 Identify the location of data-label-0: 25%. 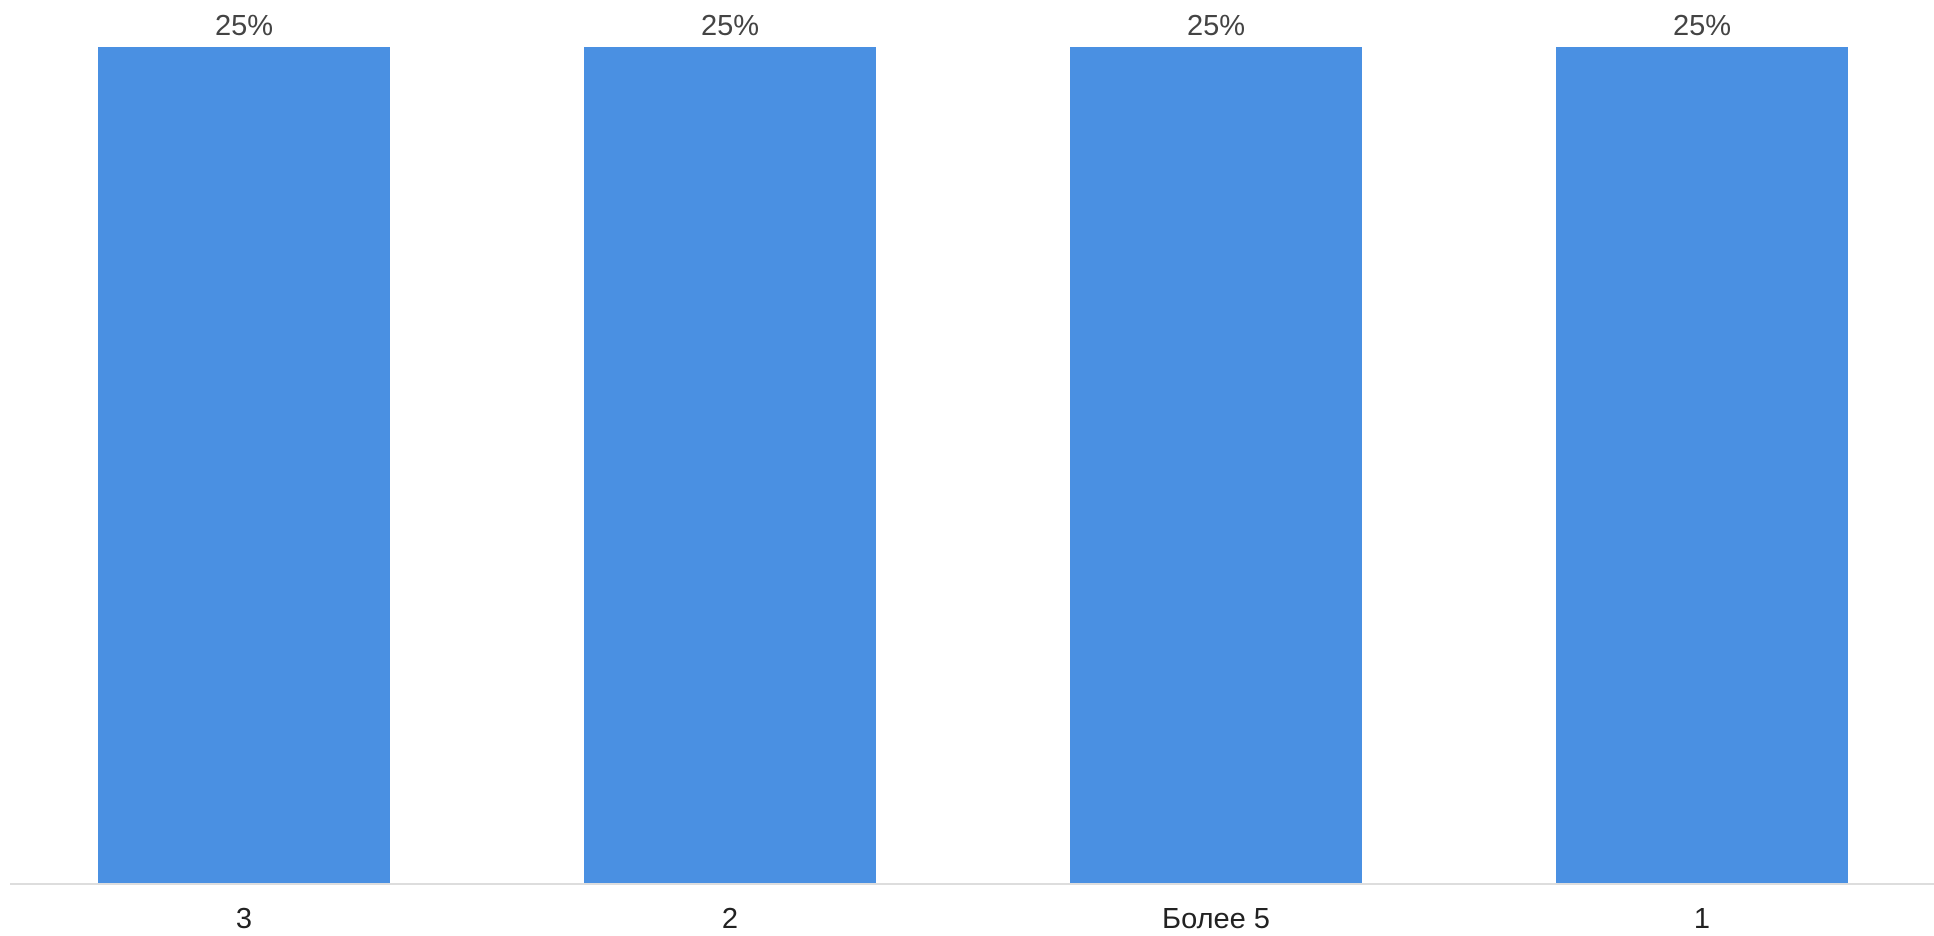
(244, 26).